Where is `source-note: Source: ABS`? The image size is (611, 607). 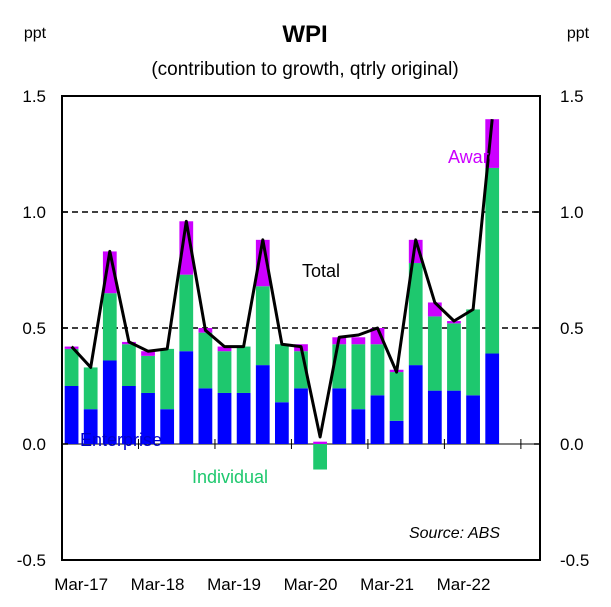
source-note: Source: ABS is located at coordinates (454, 533).